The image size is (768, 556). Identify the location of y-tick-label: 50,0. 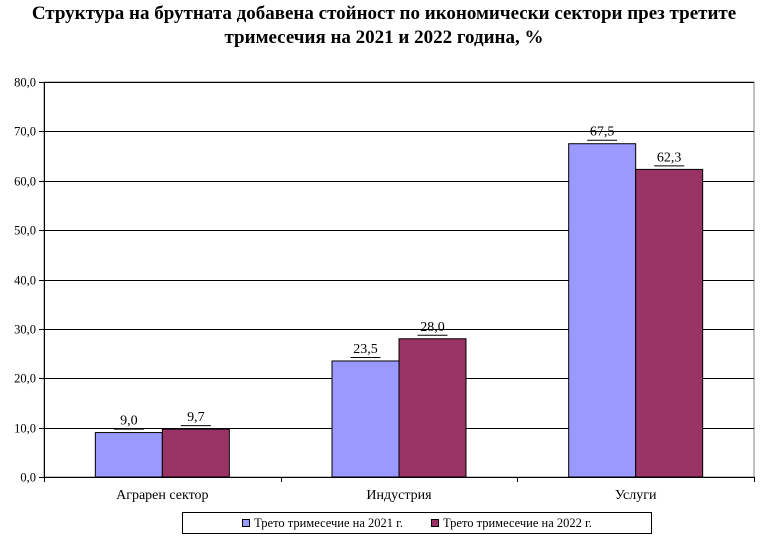
(25, 231).